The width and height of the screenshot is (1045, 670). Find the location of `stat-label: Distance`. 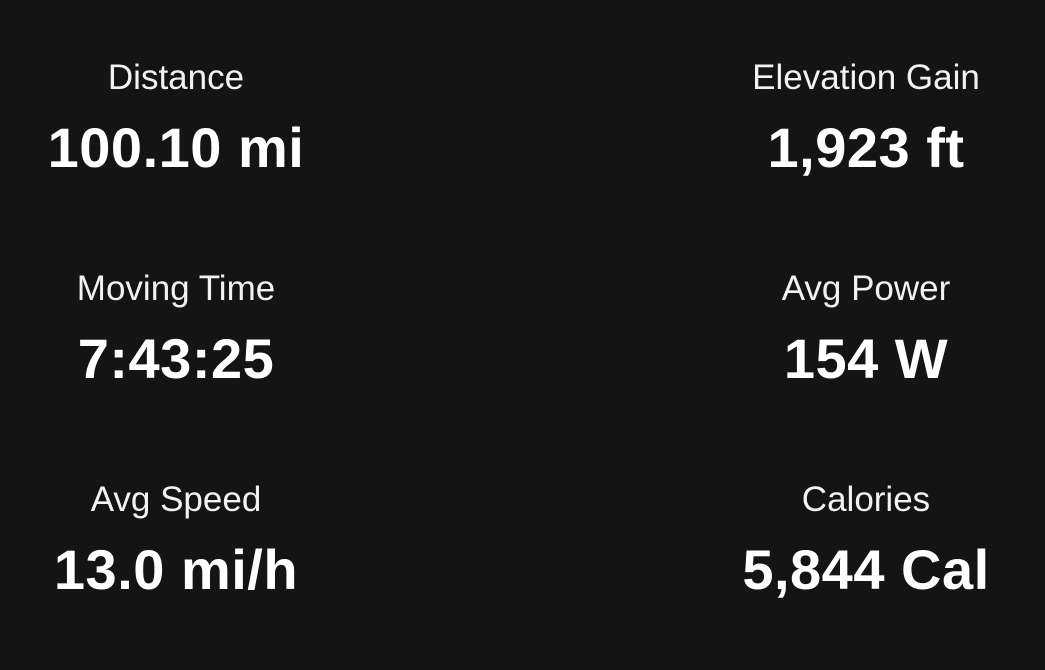

stat-label: Distance is located at coordinates (176, 77).